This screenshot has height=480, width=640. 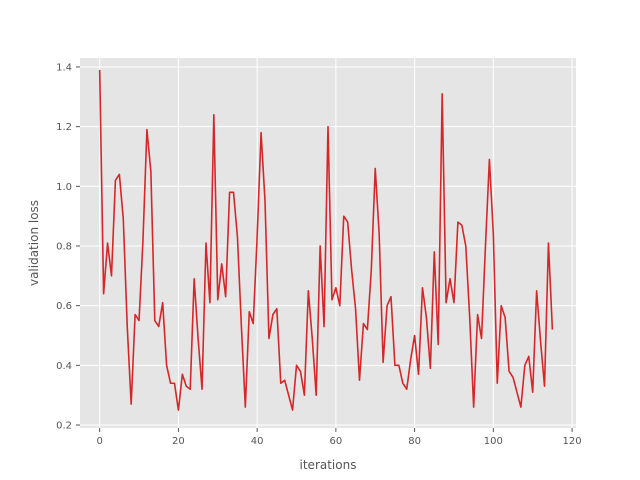 I want to click on x-tick-label: 120, so click(x=572, y=441).